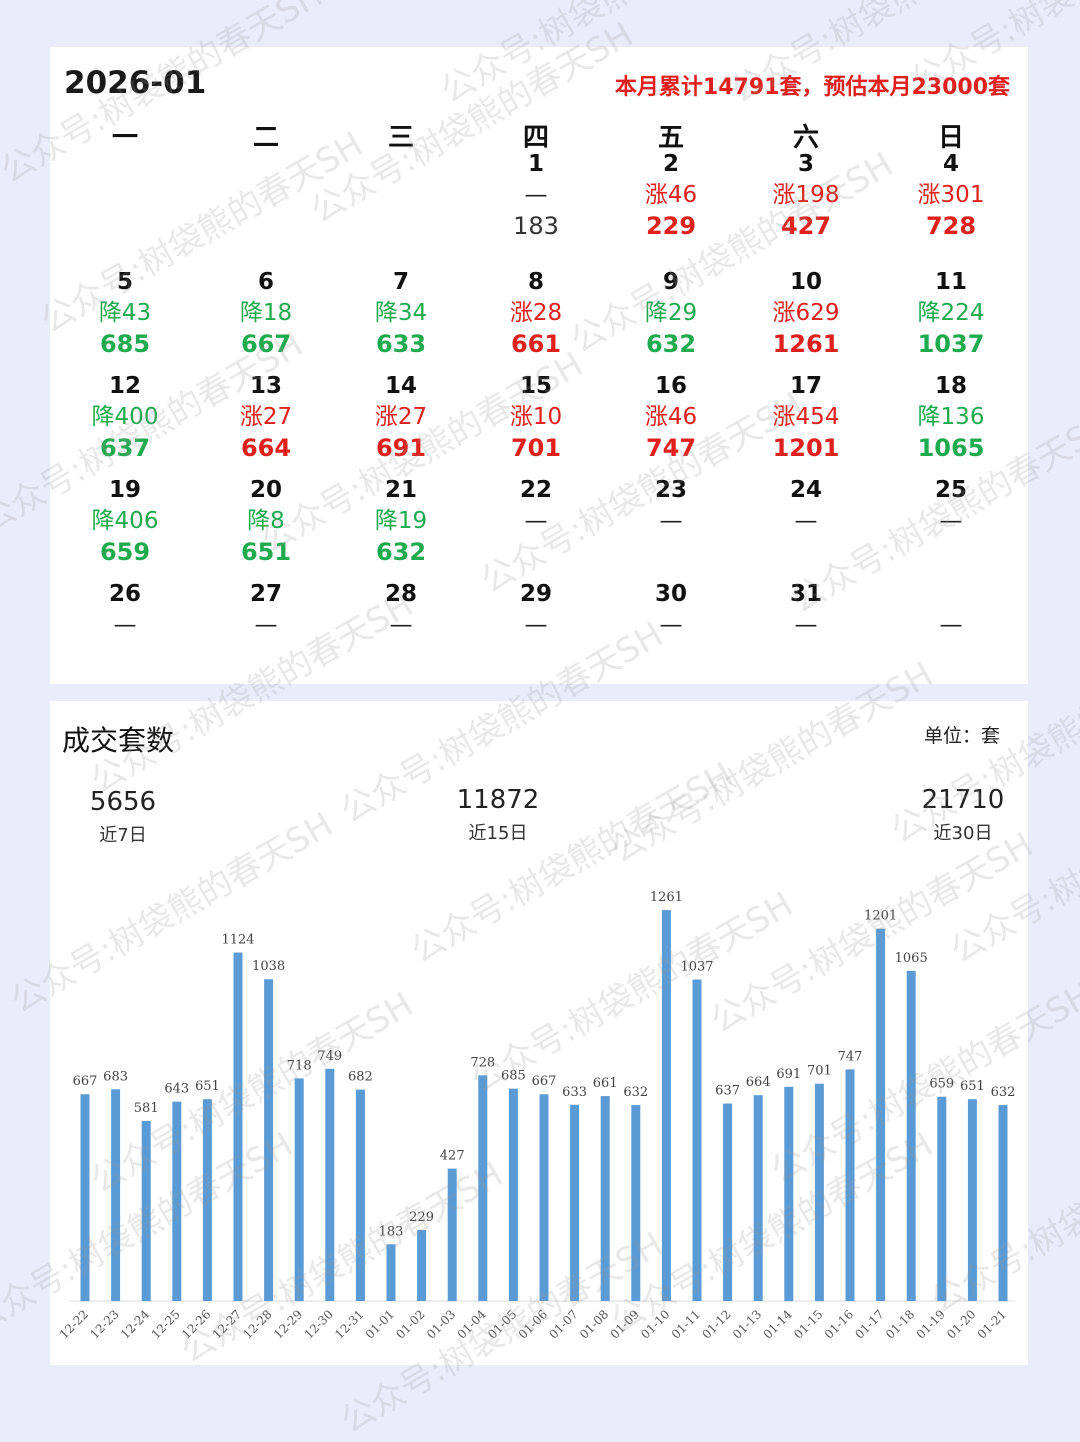 This screenshot has height=1442, width=1080. What do you see at coordinates (869, 1324) in the screenshot?
I see `x-tick-label: 01-17` at bounding box center [869, 1324].